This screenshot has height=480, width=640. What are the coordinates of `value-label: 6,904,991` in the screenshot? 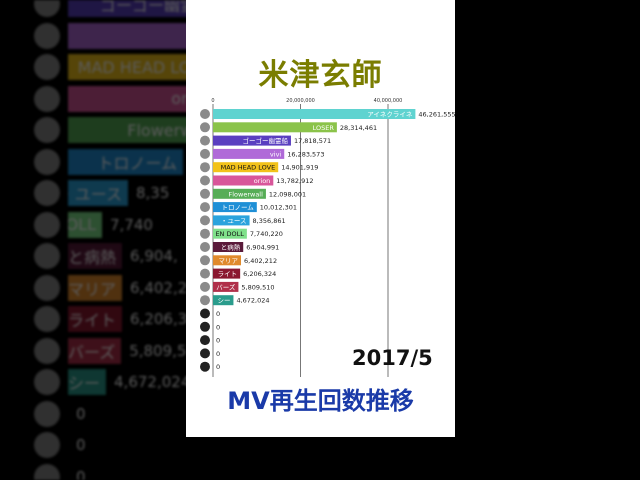 It's located at (262, 248).